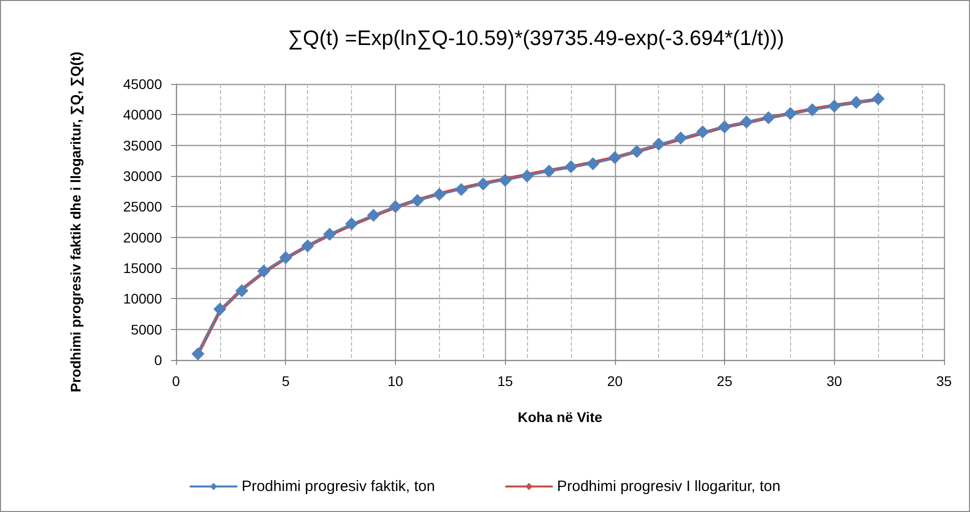  Describe the element at coordinates (176, 381) in the screenshot. I see `x-tick-label: 0` at that location.